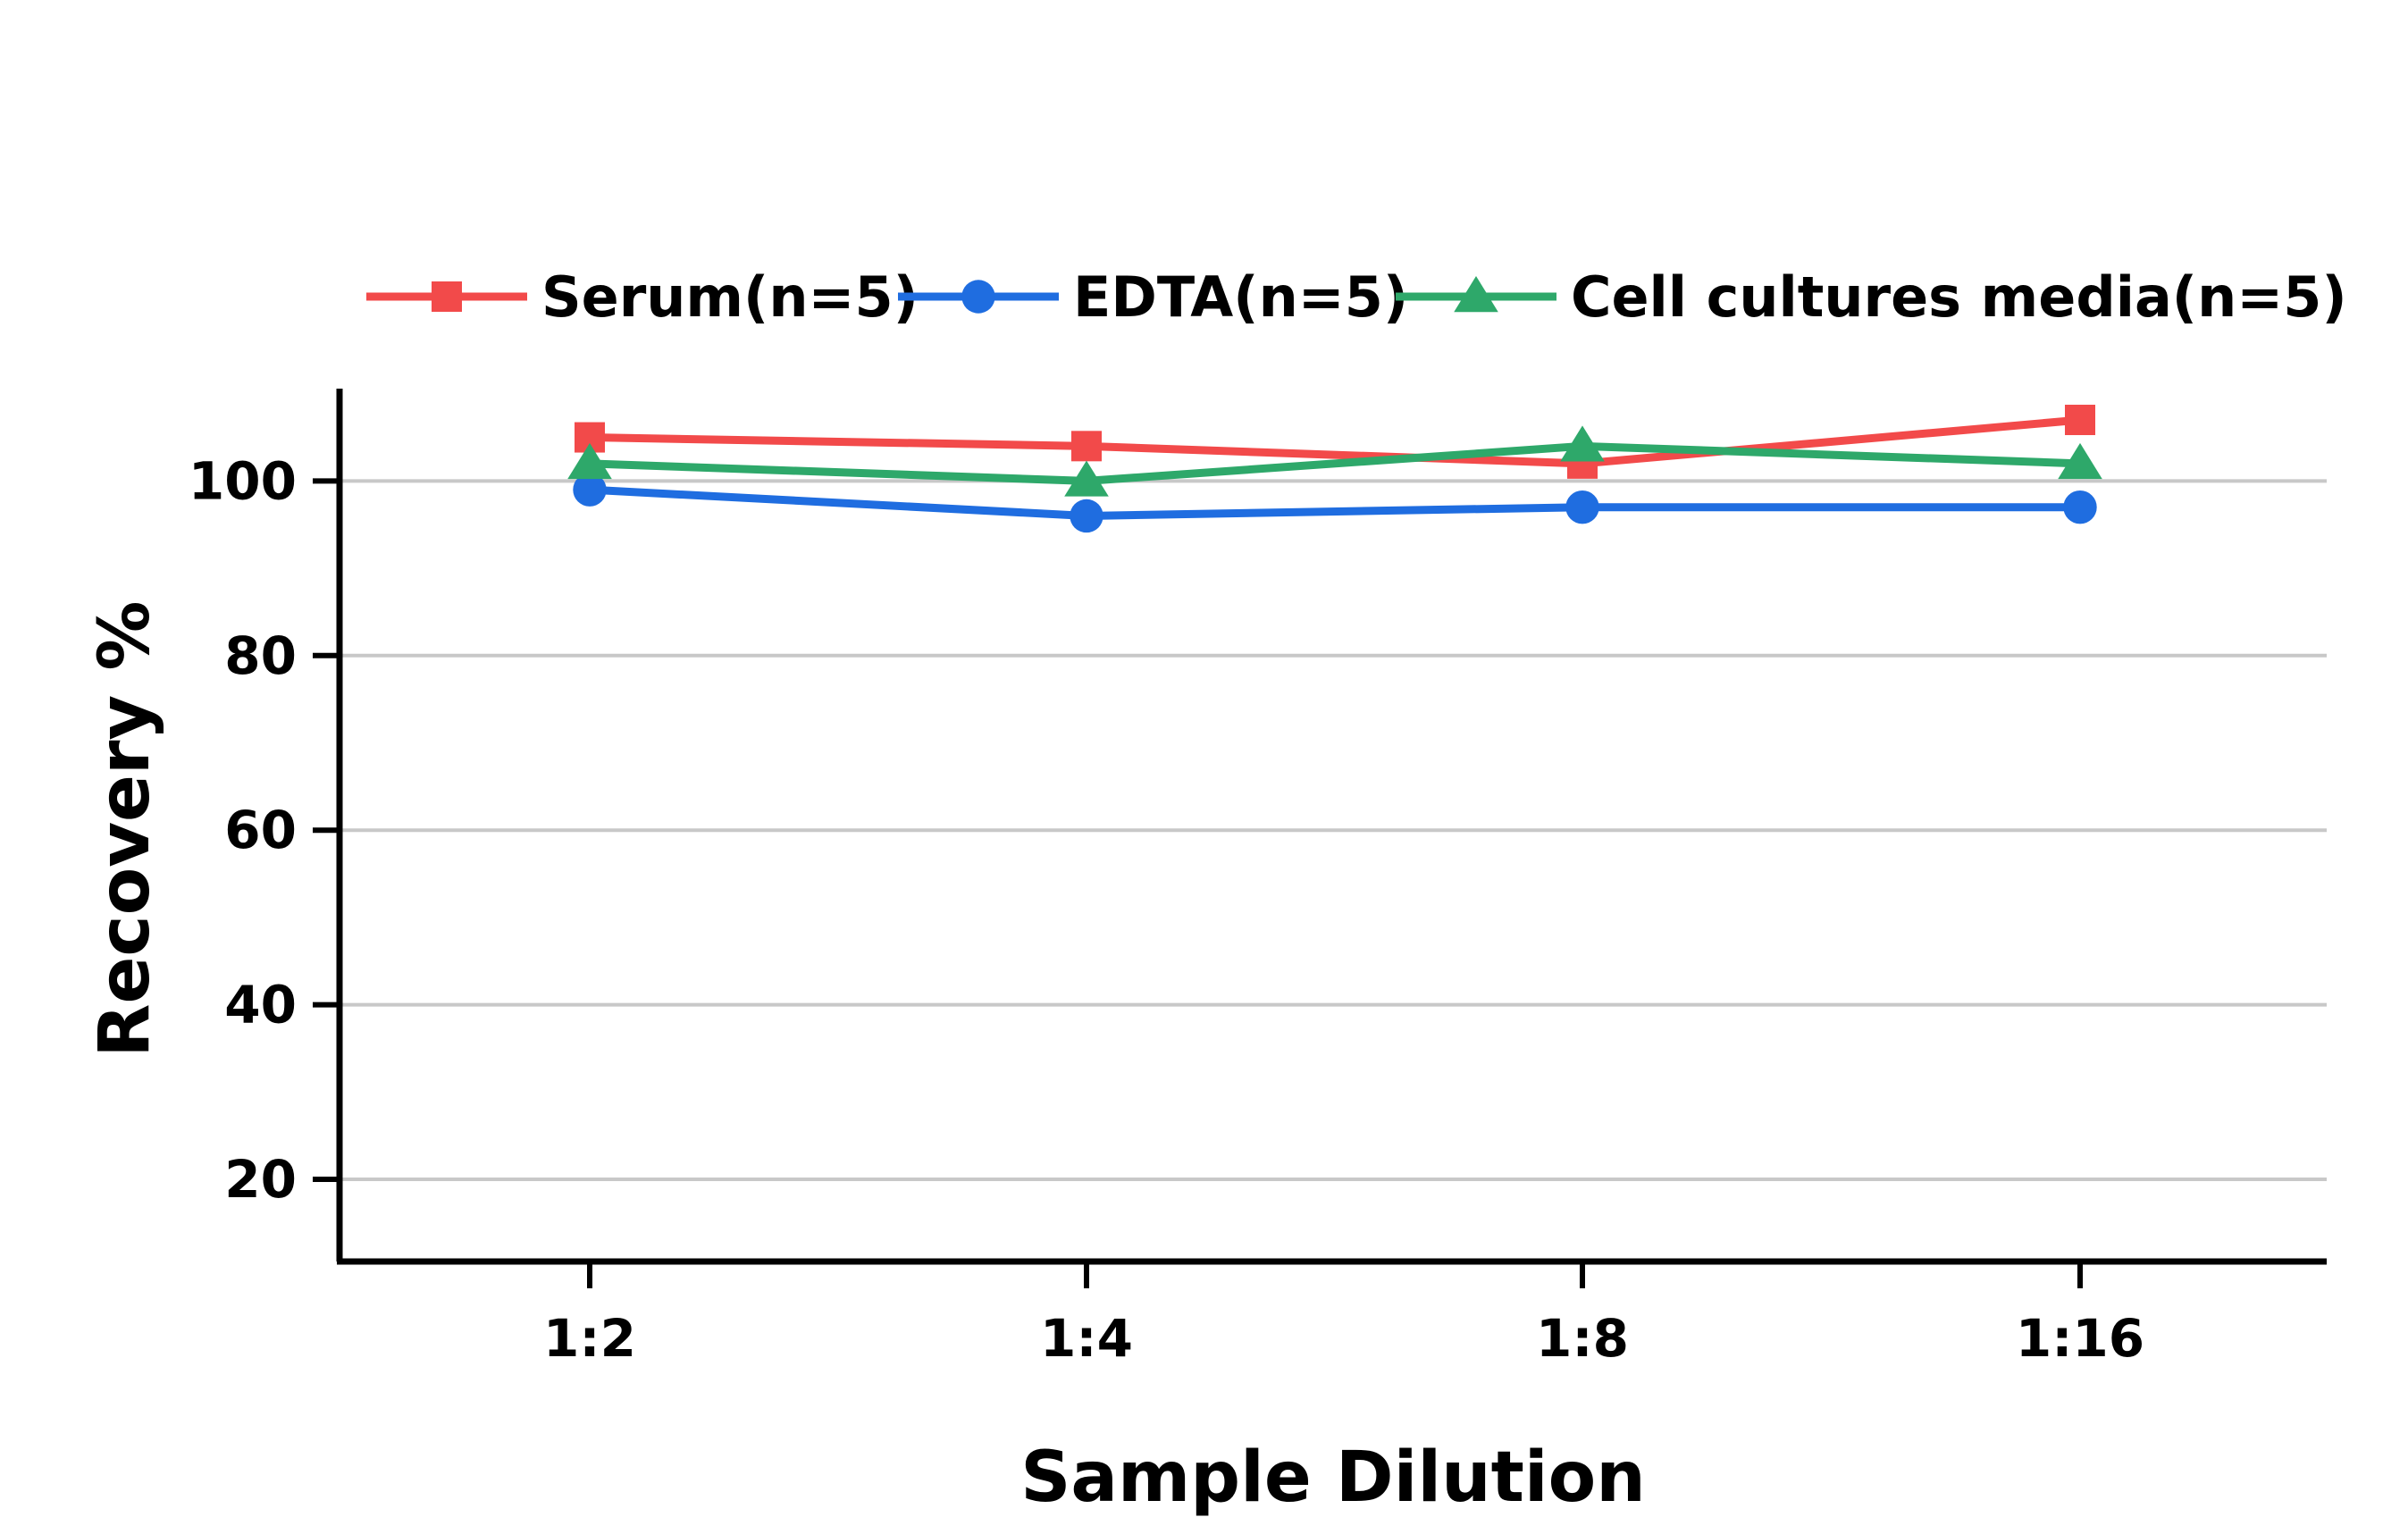 This screenshot has height=1534, width=2408. I want to click on y-ticks: 20 40 60 80 100, so click(264, 830).